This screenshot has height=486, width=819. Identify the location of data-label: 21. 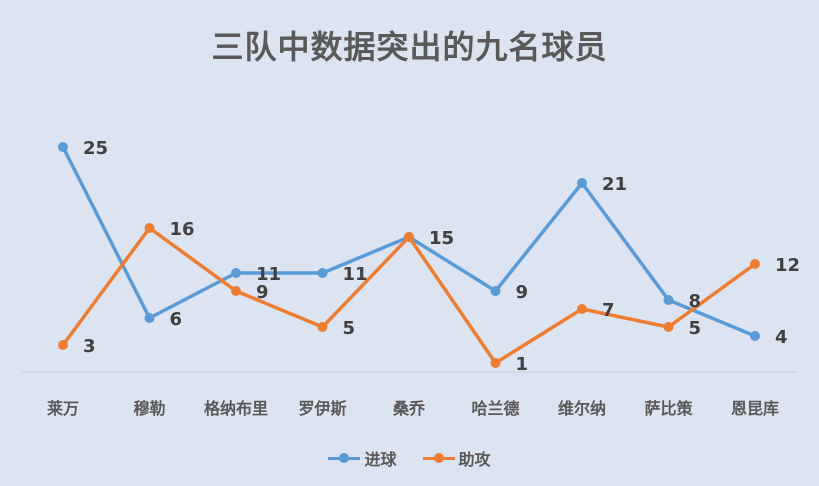
(614, 184).